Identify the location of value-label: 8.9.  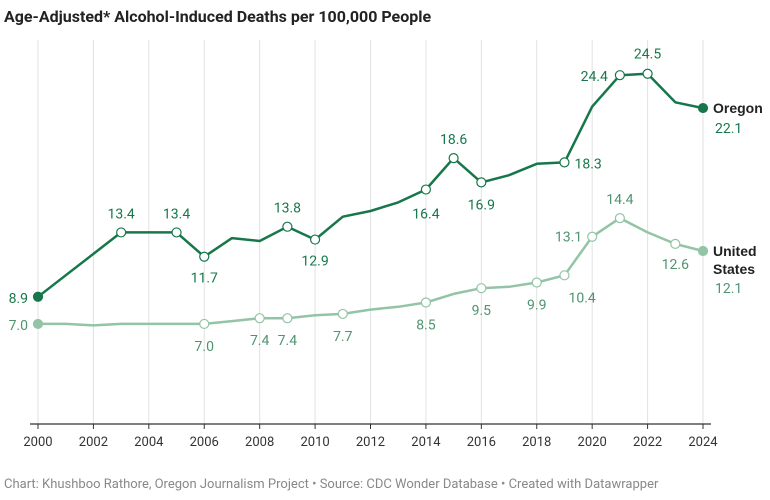
(18, 299).